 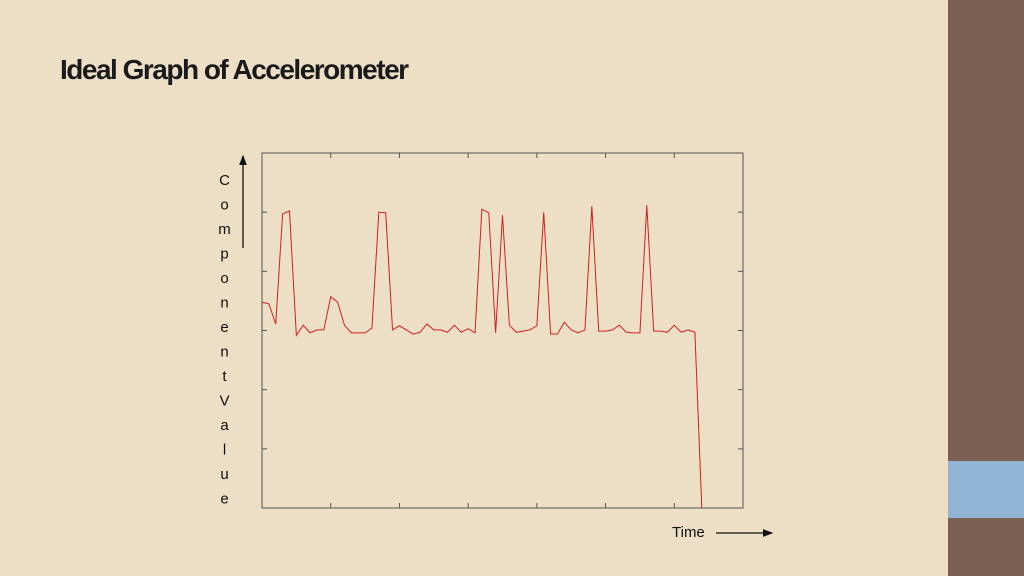 I want to click on slide-title: Ideal Graph of Accelerometer, so click(x=234, y=69).